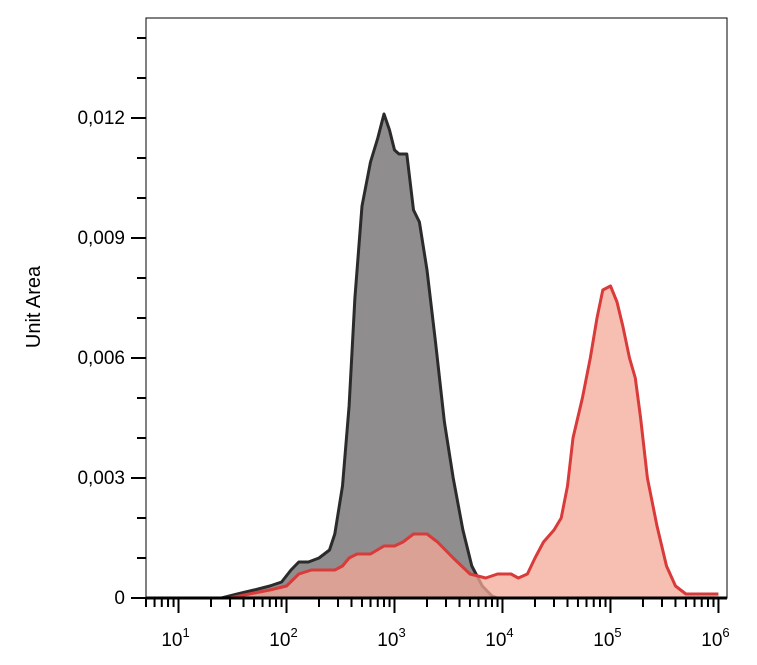 This screenshot has height=665, width=757. I want to click on y-tick-label: 0, so click(119, 598).